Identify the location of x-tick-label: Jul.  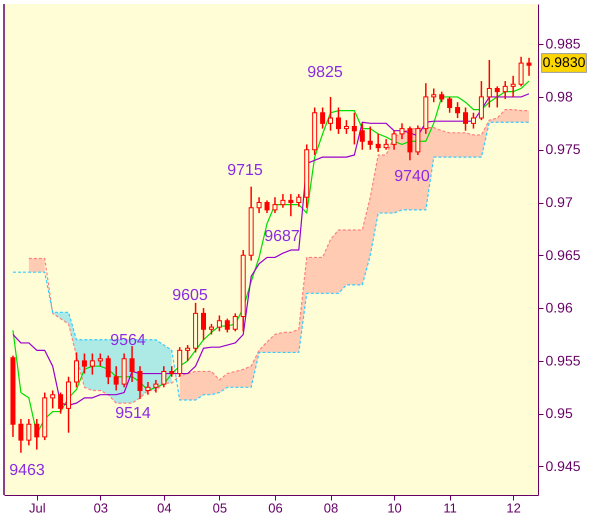
(37, 508).